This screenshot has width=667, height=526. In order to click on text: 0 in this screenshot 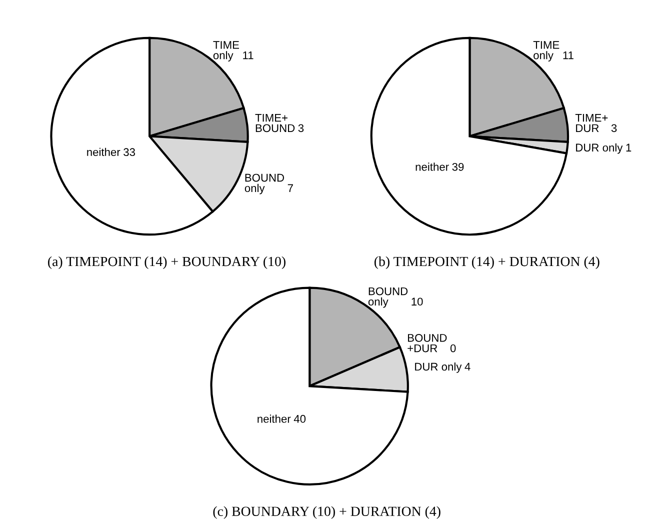, I will do `click(453, 348)`.